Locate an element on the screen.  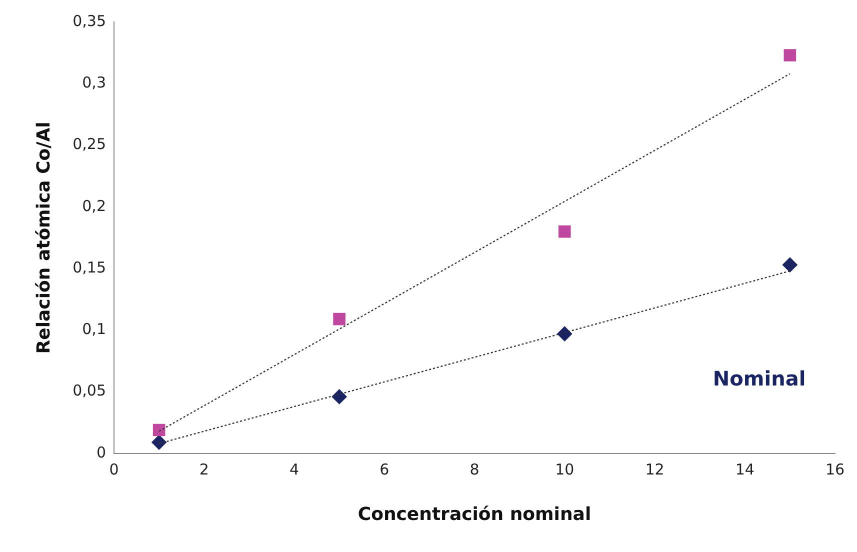
y-tick-label: 0,25 is located at coordinates (89, 144).